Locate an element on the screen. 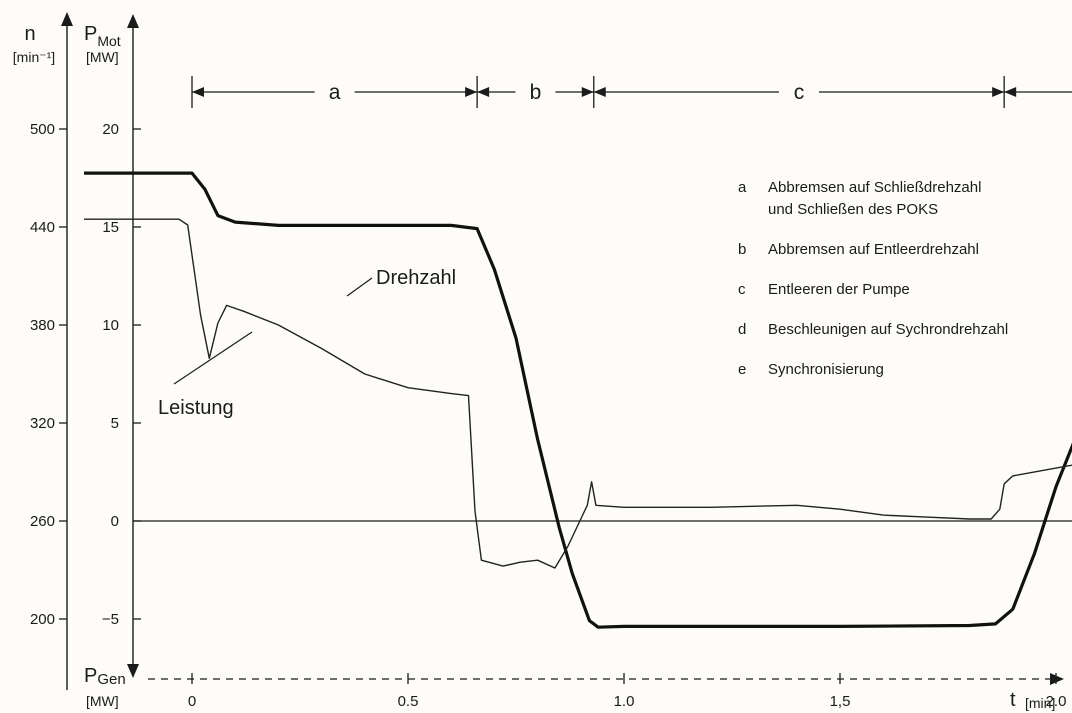 Image resolution: width=1072 pixels, height=713 pixels. x-tick-label: 1.0 is located at coordinates (624, 701).